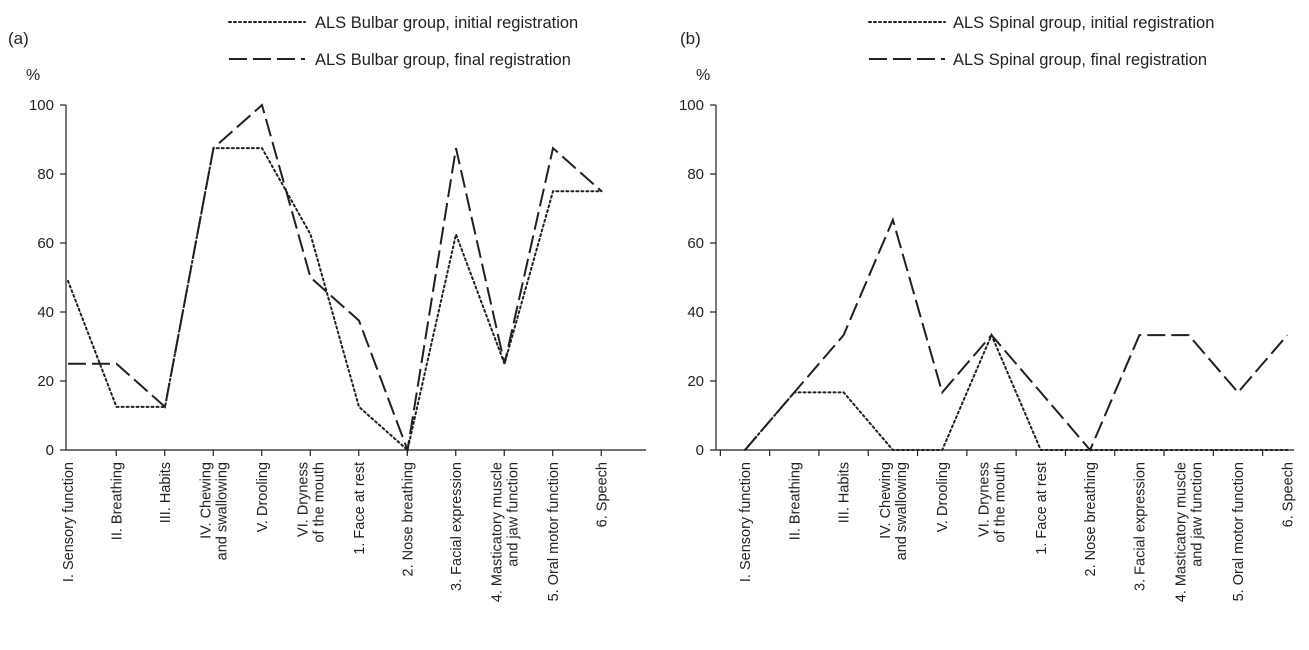 The height and width of the screenshot is (650, 1309). I want to click on legend-label: ALS Bulbar group, initial registration, so click(446, 23).